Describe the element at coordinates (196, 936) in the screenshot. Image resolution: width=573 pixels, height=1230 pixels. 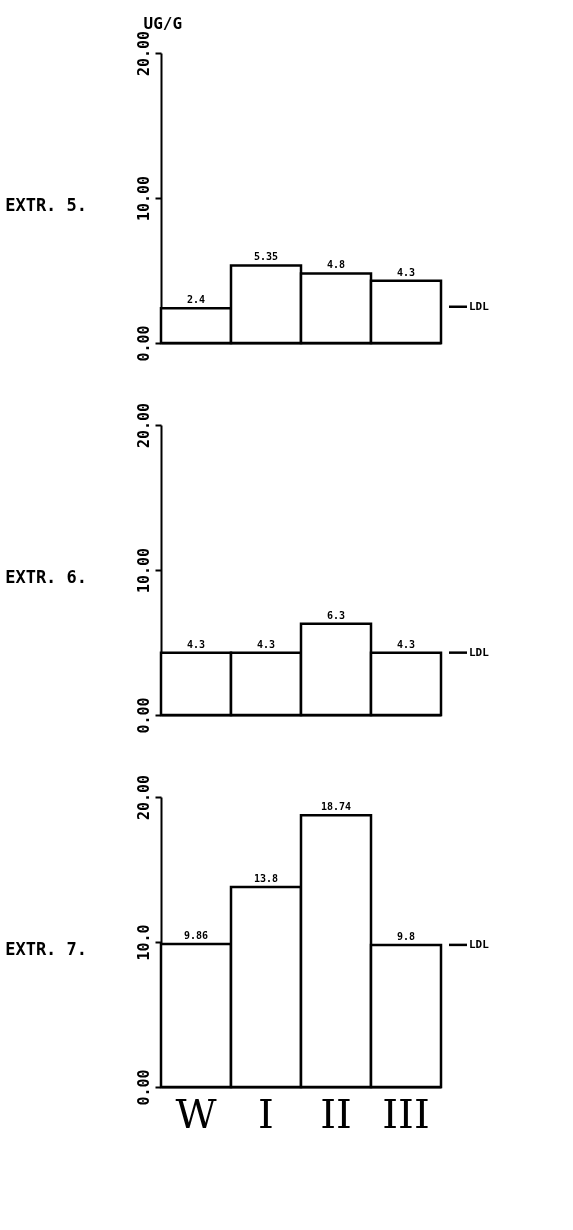
I see `data-label: 9.86` at that location.